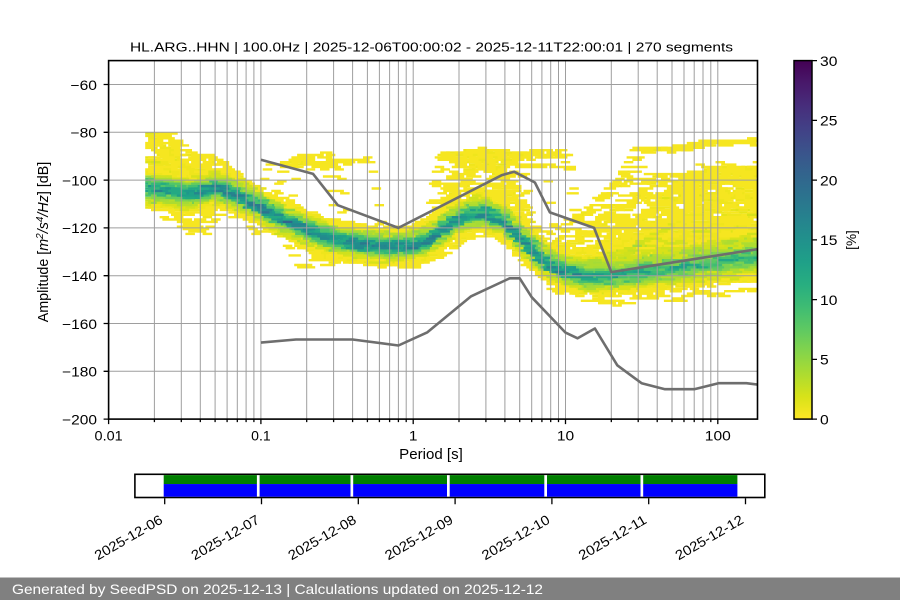 This screenshot has width=900, height=600. What do you see at coordinates (418, 537) in the screenshot?
I see `svg-text: 2025-12-09` at bounding box center [418, 537].